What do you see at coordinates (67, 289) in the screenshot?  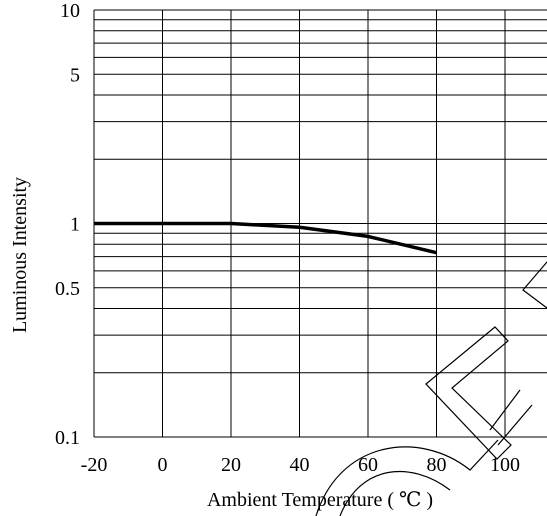 I see `y-tick-label: 0.5` at bounding box center [67, 289].